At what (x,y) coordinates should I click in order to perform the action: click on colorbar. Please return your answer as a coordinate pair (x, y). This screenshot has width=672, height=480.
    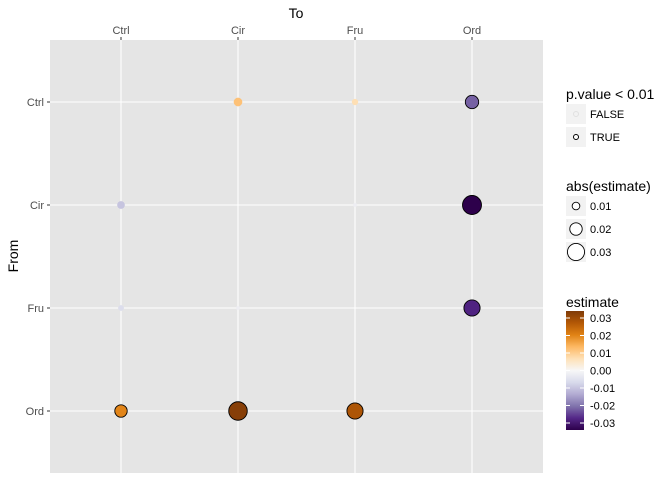
    Looking at the image, I should click on (575, 370).